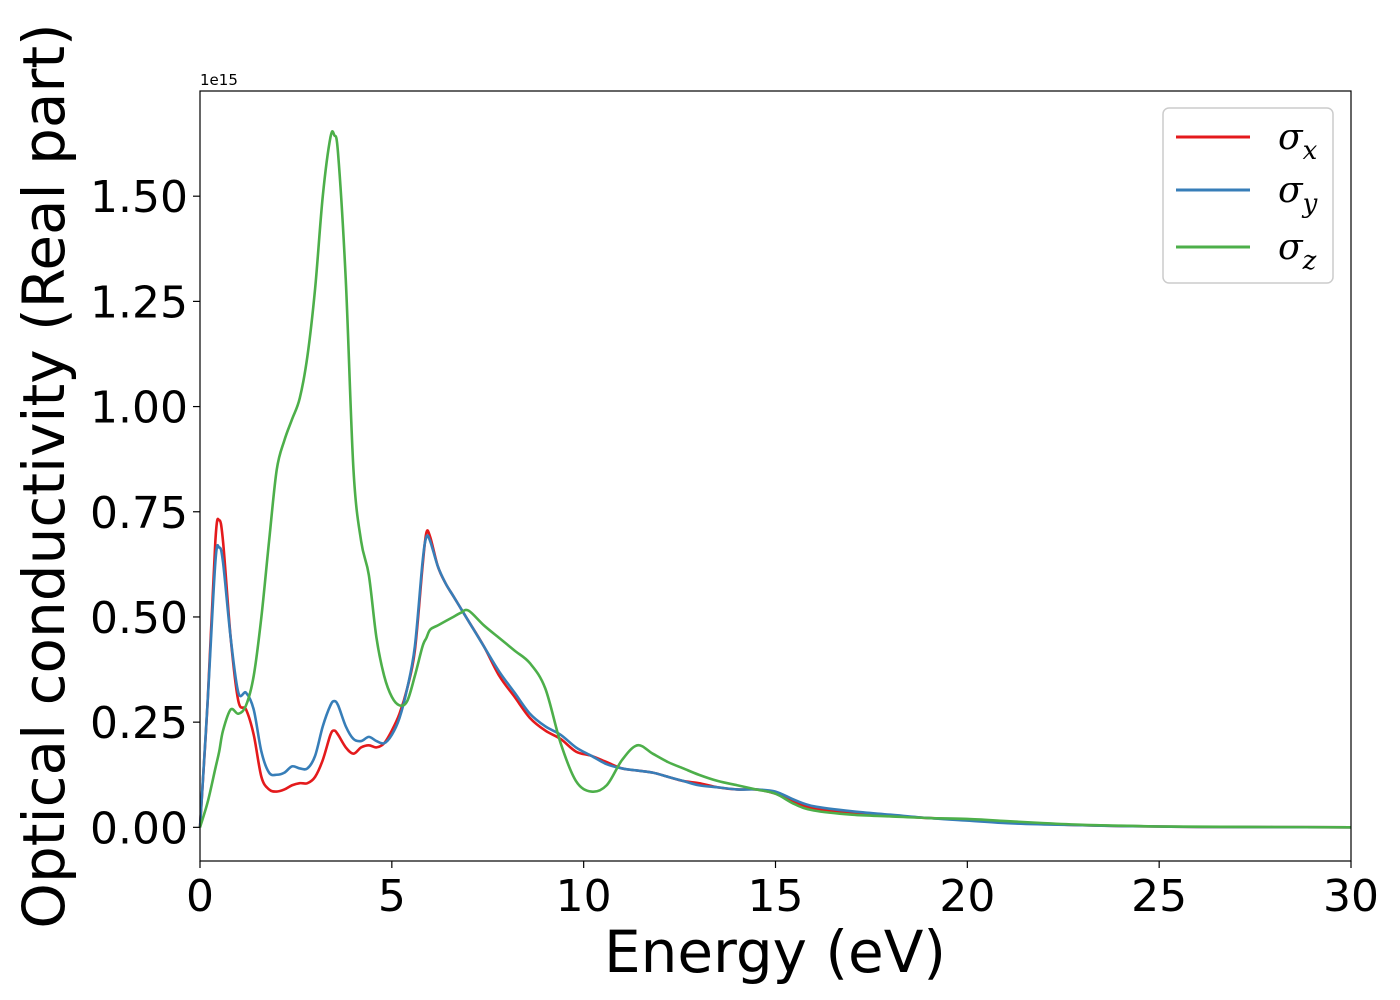  Describe the element at coordinates (776, 896) in the screenshot. I see `x-tick-label: 15` at that location.